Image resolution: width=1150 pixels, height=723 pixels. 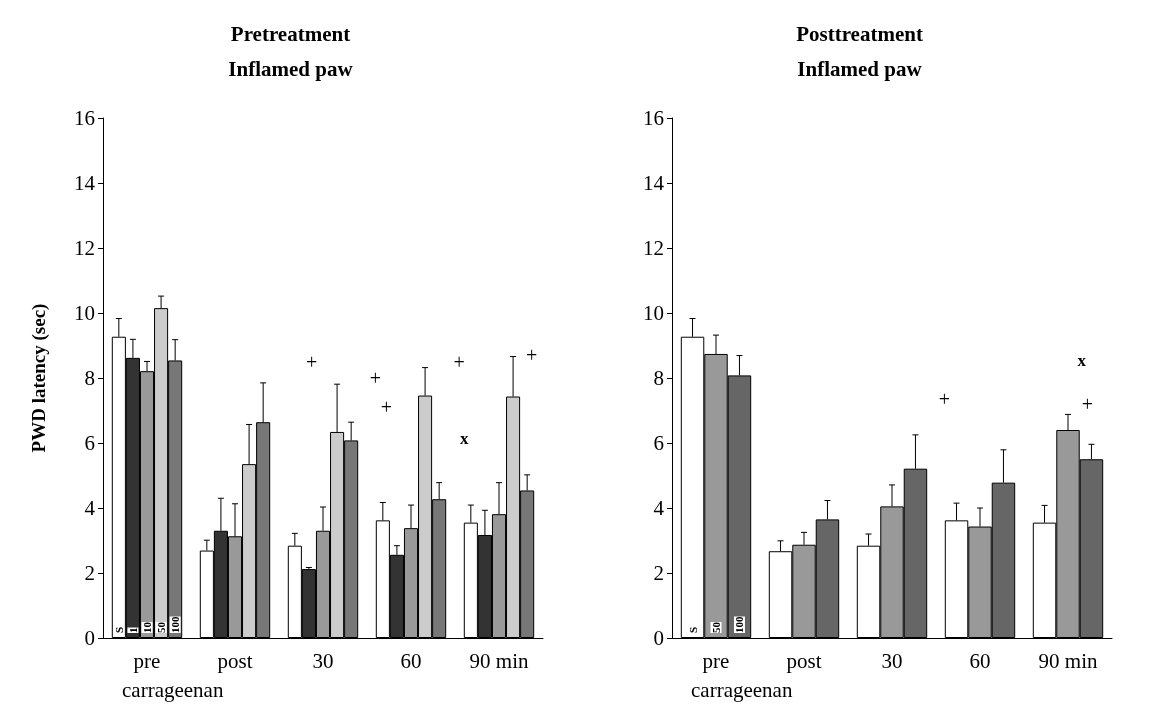 I want to click on series-label: 10, so click(x=147, y=627).